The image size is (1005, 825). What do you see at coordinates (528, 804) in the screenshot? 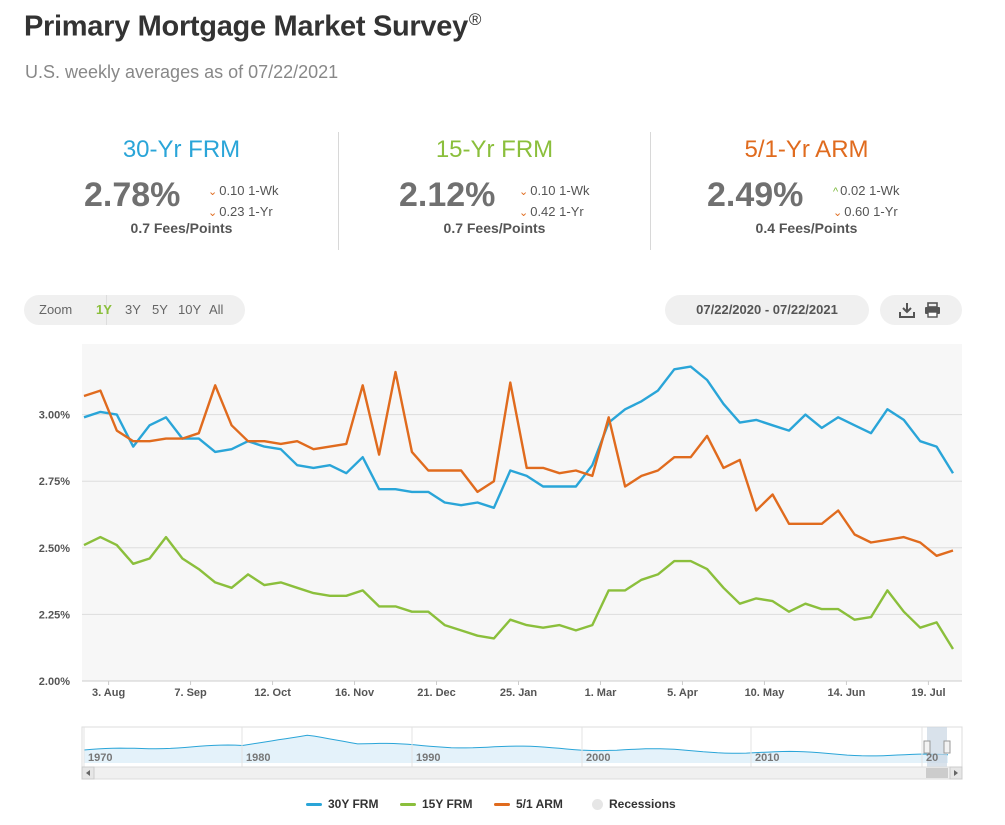
I see `legend-item-5-1-arm: 5/1 ARM` at bounding box center [528, 804].